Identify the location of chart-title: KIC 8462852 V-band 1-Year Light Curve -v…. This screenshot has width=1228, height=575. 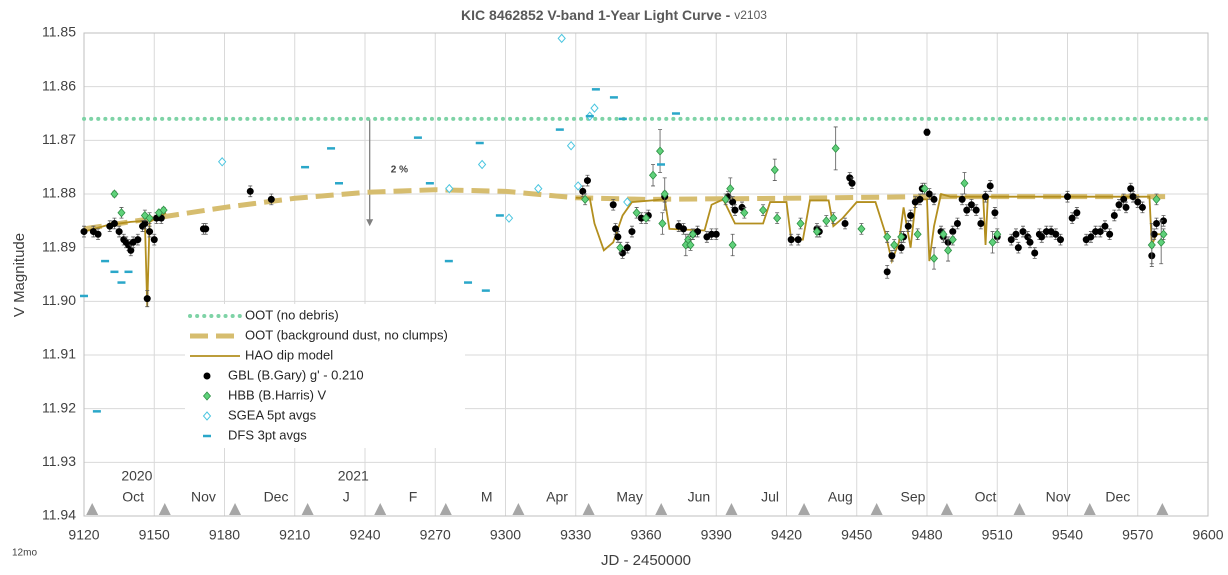
(614, 15).